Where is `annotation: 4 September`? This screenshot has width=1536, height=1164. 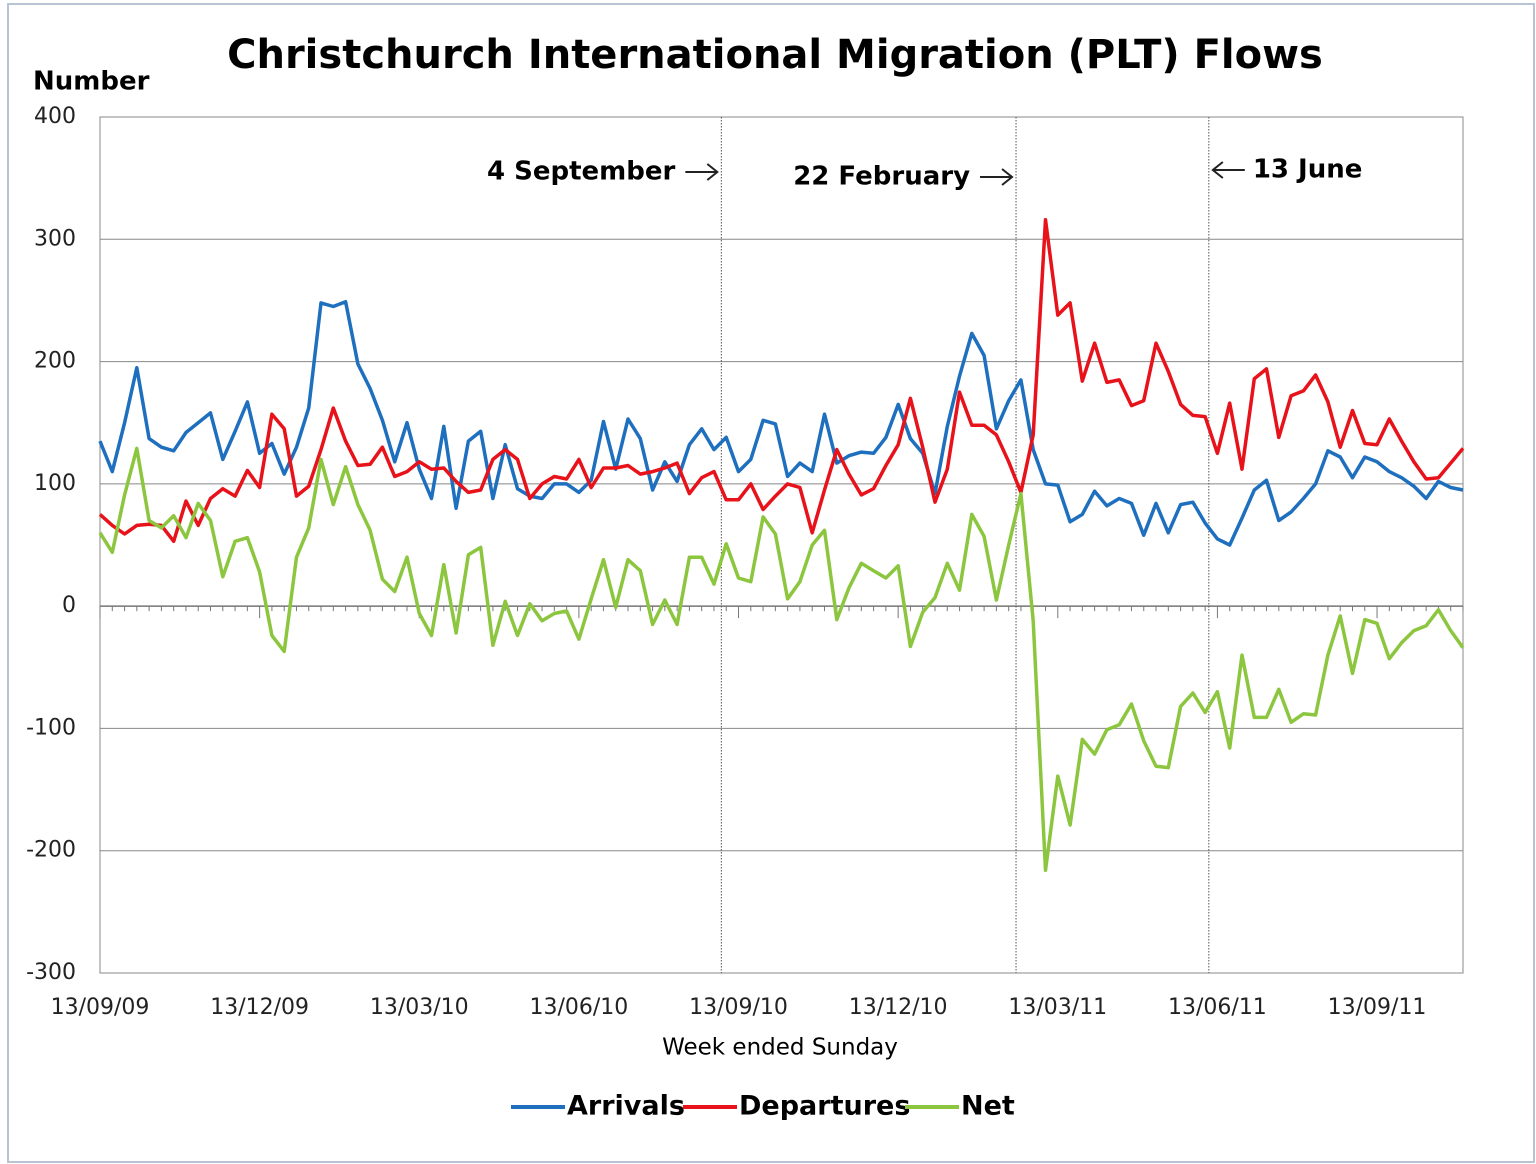
annotation: 4 September is located at coordinates (581, 172).